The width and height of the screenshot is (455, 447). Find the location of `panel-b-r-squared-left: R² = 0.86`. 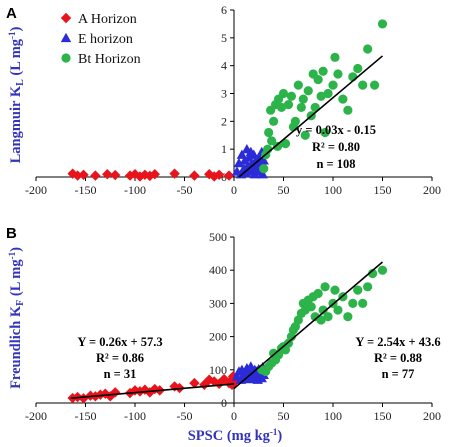

panel-b-r-squared-left: R² = 0.86 is located at coordinates (120, 358).